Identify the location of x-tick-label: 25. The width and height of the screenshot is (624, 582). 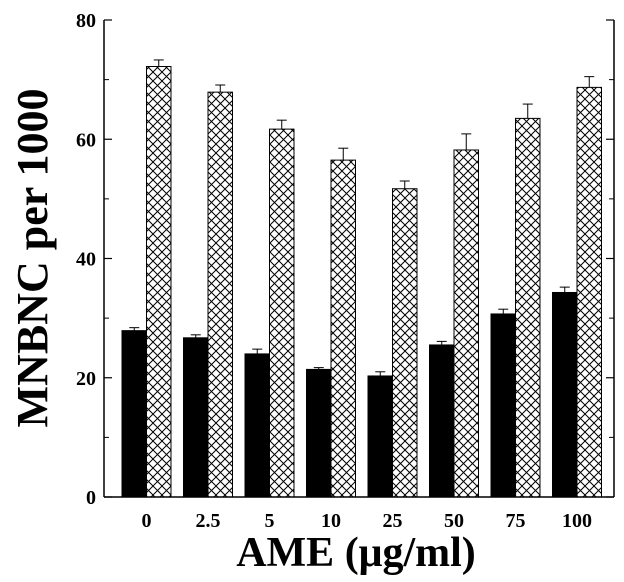
(393, 521).